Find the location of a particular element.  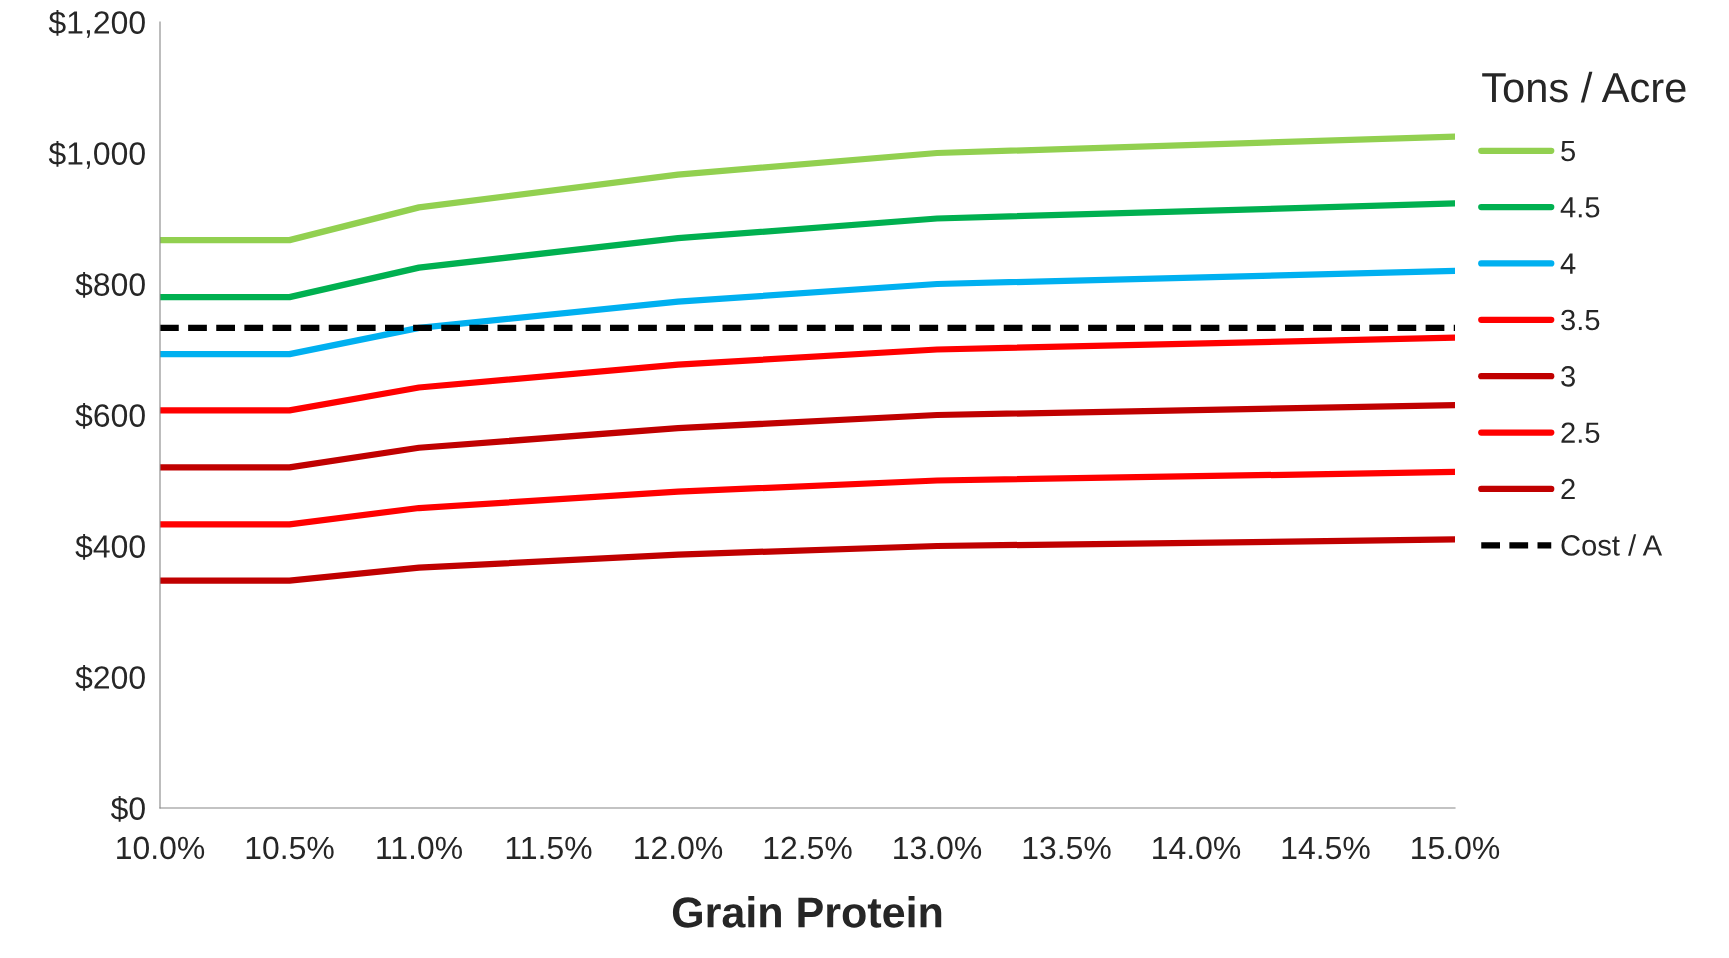

y-tick-label: $600 is located at coordinates (110, 415).